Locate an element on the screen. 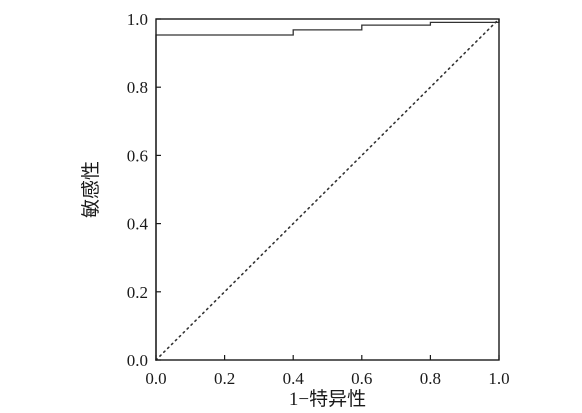  x-tick-label: 1.0 is located at coordinates (498, 378).